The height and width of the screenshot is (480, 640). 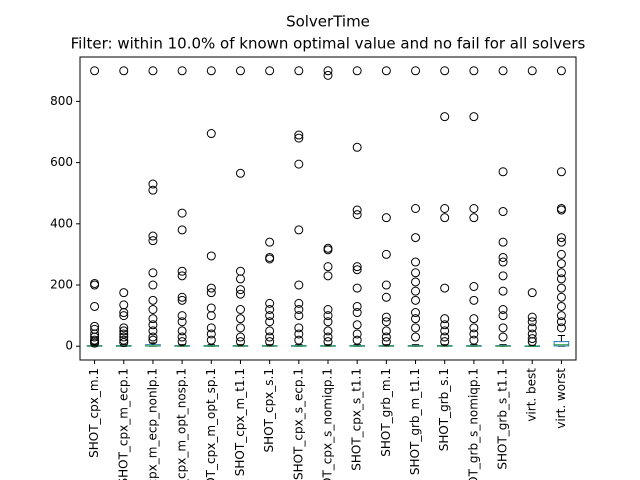 I want to click on x-tick-label: virt. best, so click(x=532, y=395).